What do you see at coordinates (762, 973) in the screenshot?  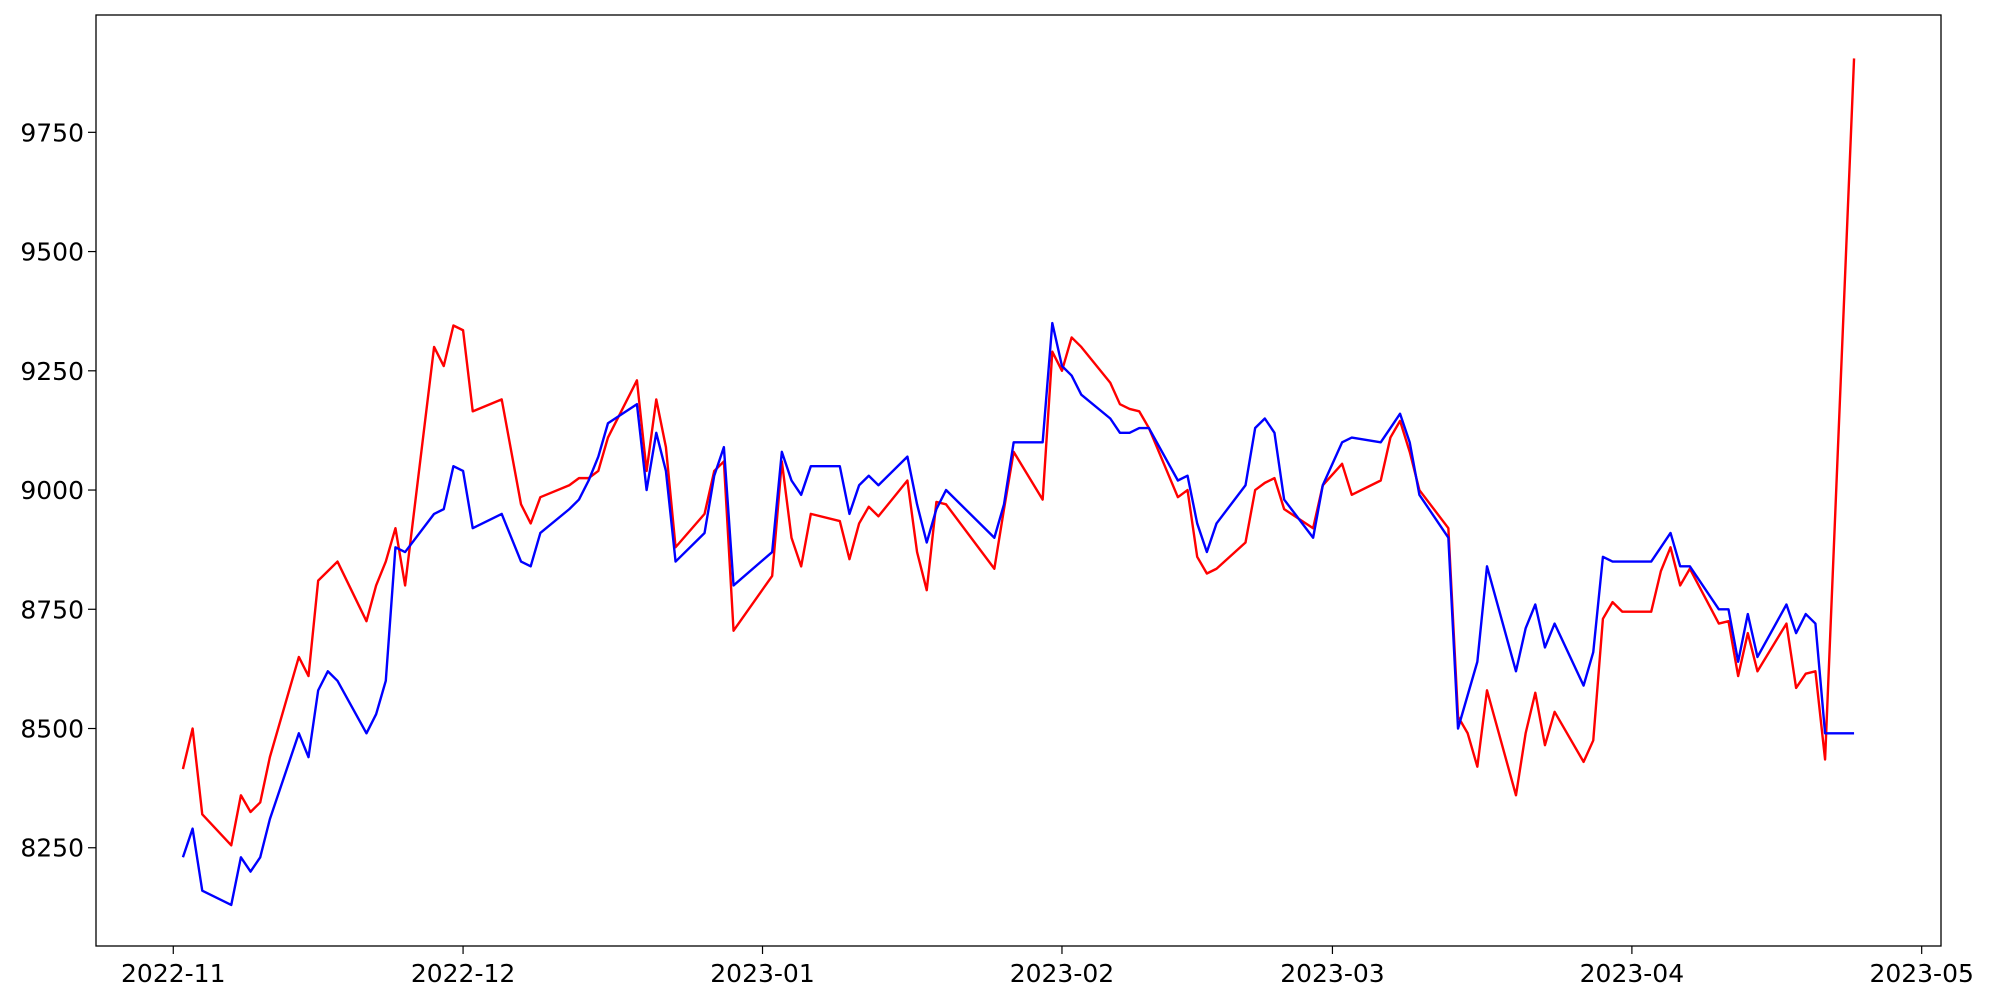 I see `x-tick-label: 2023-01` at bounding box center [762, 973].